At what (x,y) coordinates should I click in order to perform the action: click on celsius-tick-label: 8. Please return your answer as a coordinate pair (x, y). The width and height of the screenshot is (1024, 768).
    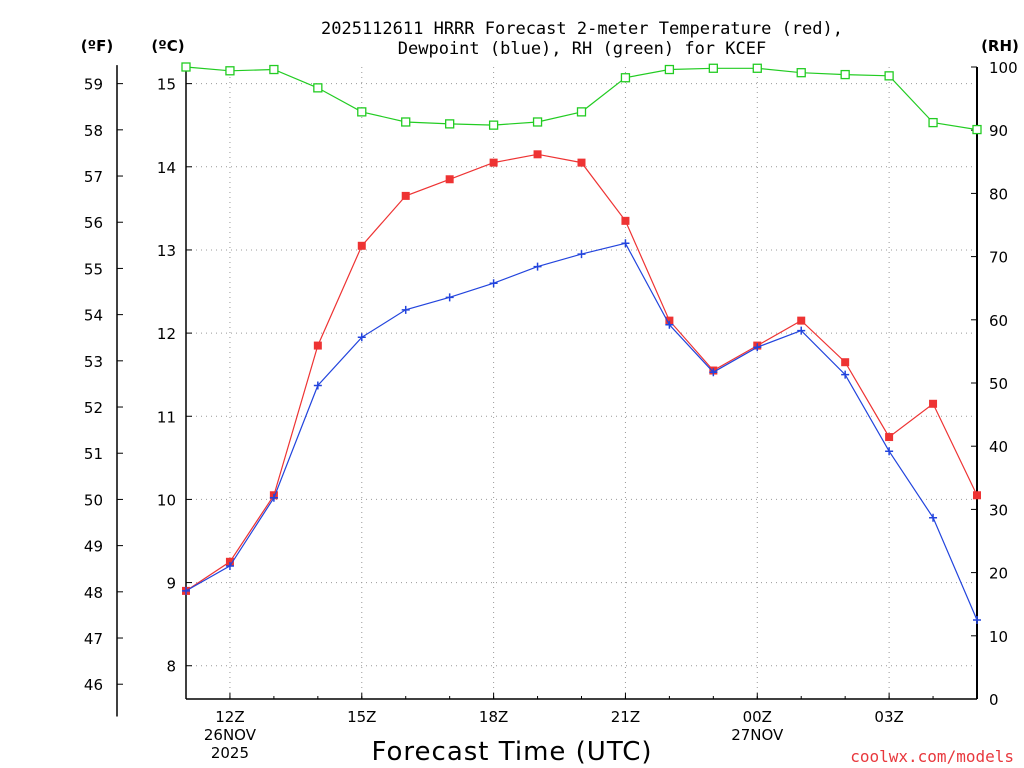
    Looking at the image, I should click on (171, 667).